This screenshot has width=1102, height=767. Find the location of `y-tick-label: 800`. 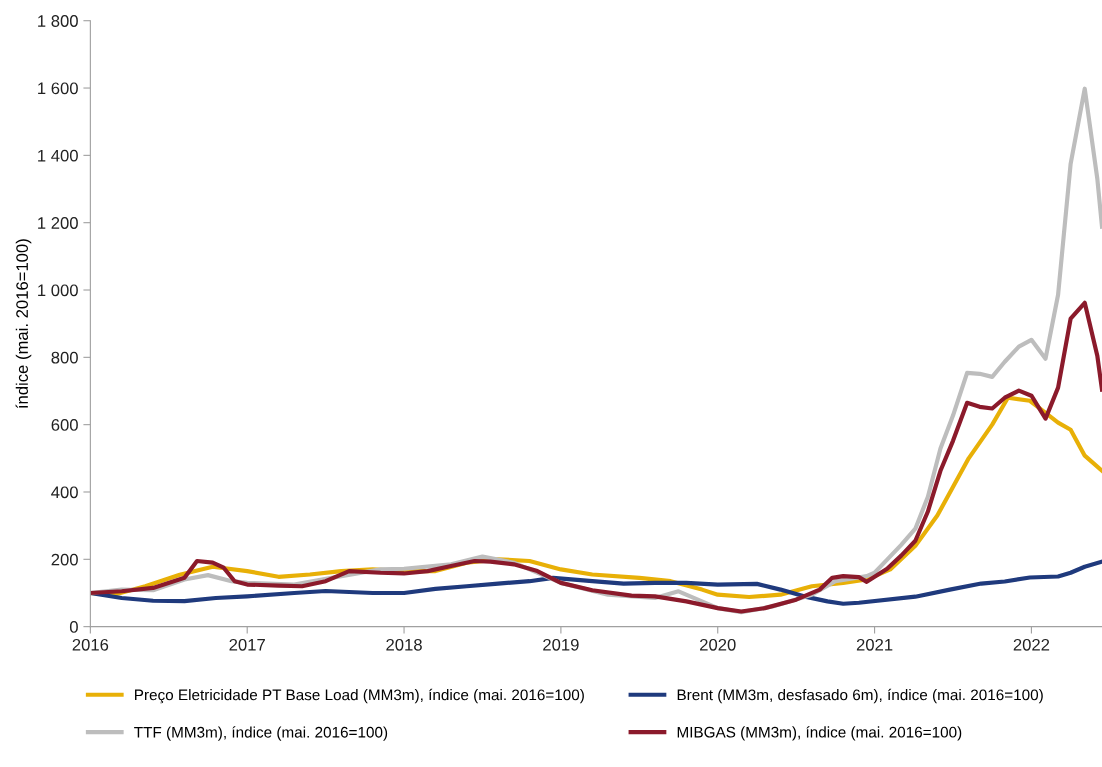

y-tick-label: 800 is located at coordinates (64, 357).